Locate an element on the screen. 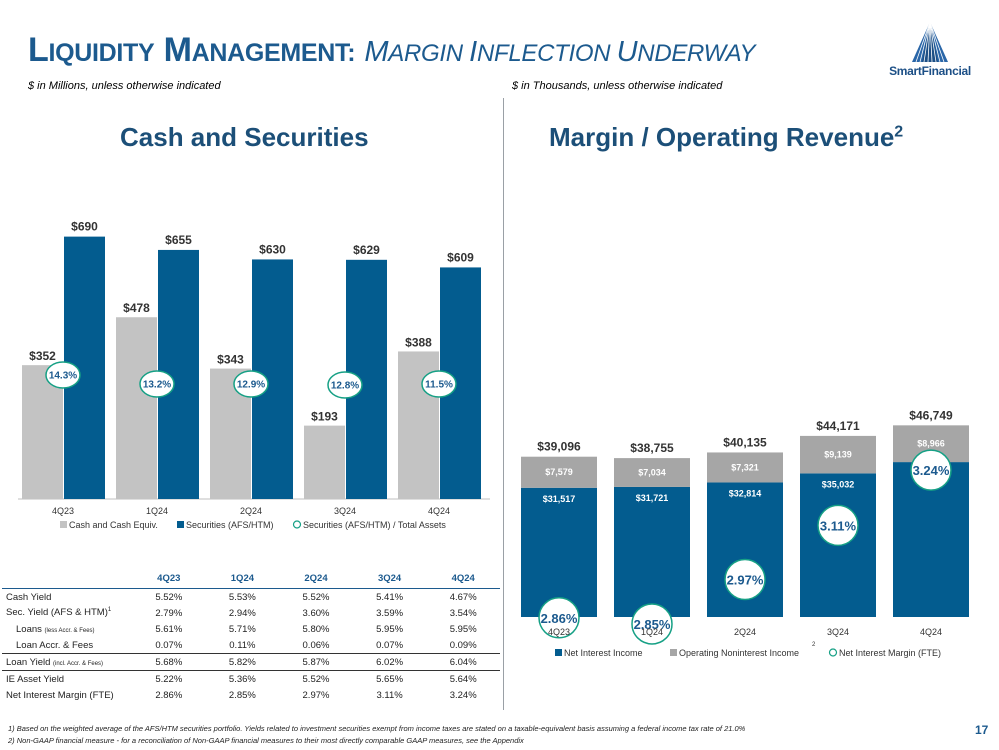  legend-securities-swatch is located at coordinates (180, 524).